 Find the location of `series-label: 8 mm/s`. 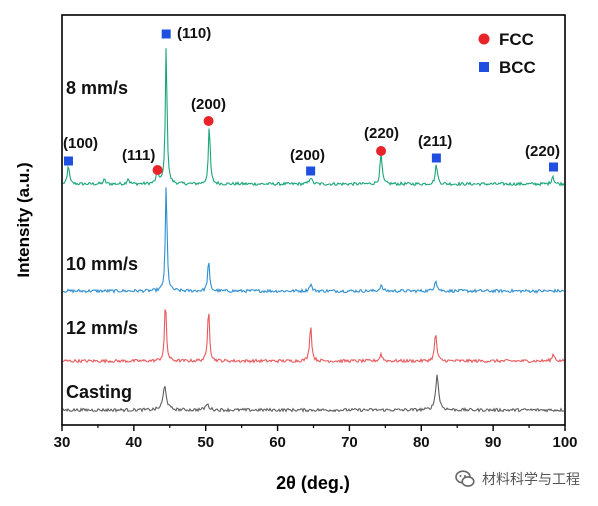

series-label: 8 mm/s is located at coordinates (97, 88).